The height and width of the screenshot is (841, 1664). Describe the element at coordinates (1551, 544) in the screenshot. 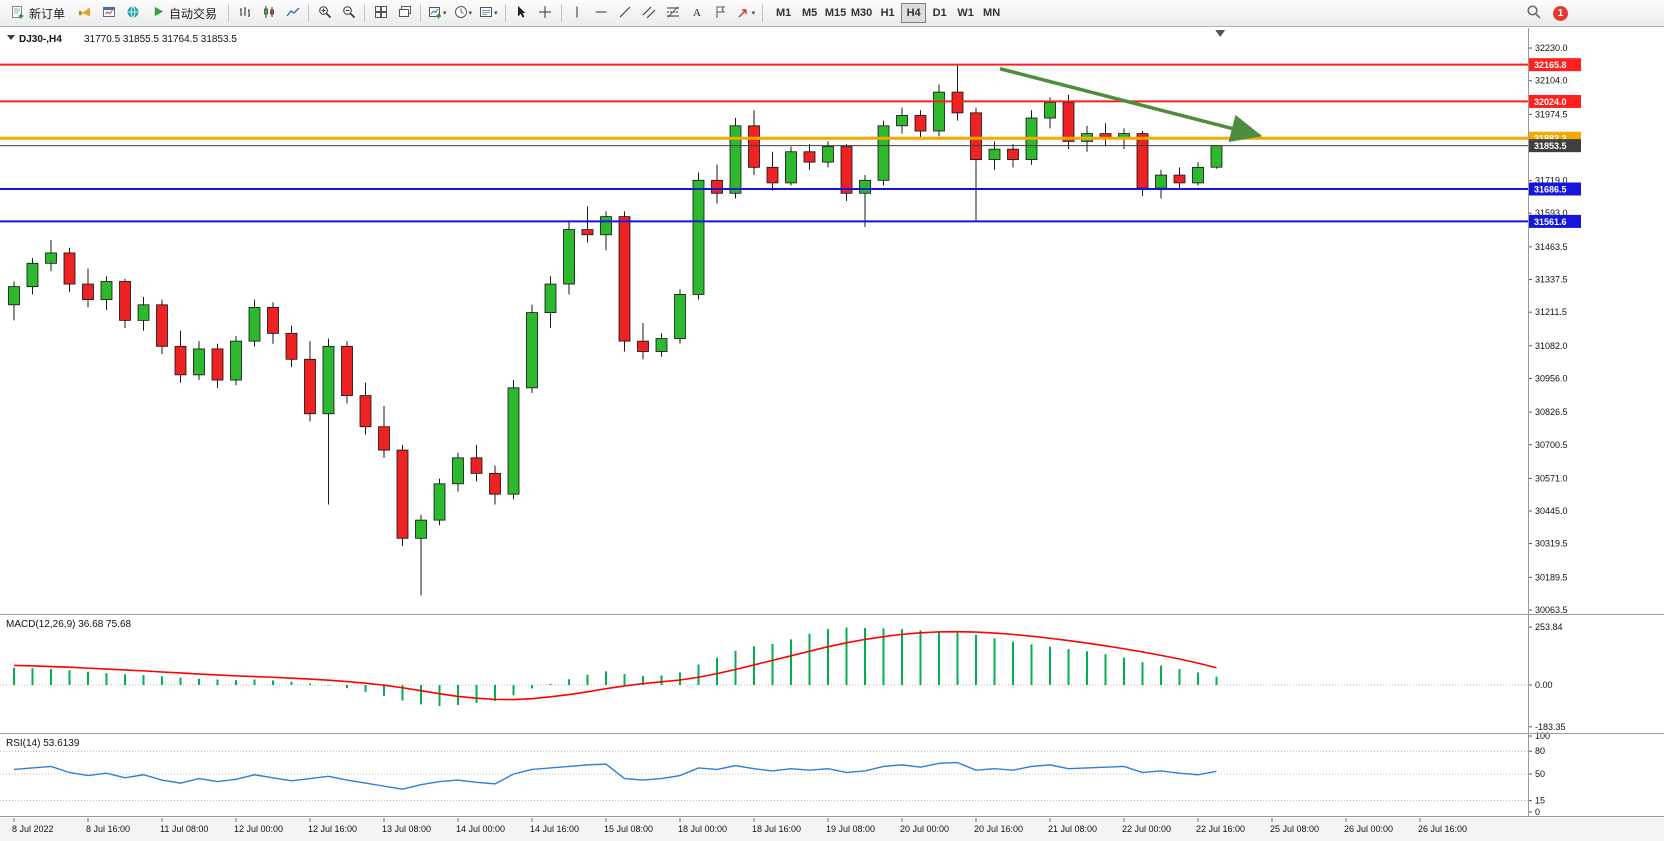

I see `svg-text: 30319.5` at that location.